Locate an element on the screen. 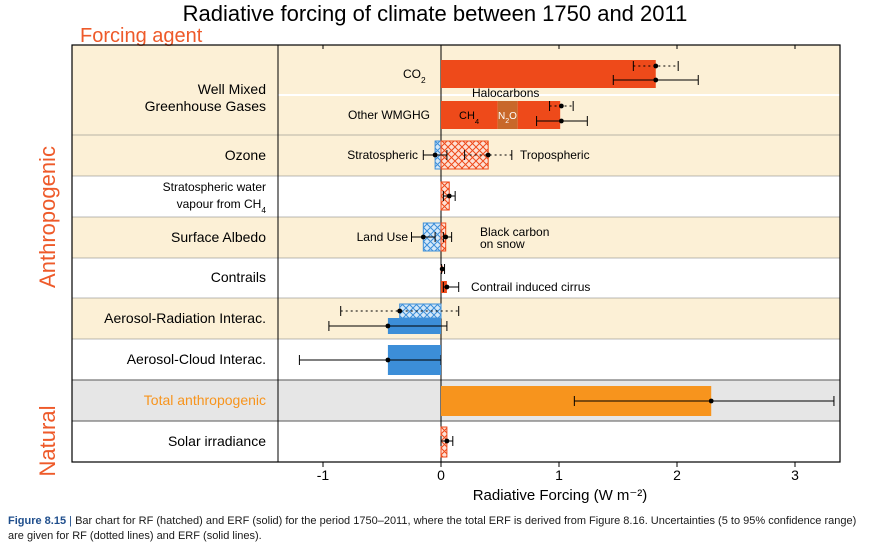 The height and width of the screenshot is (555, 870). inline-label-black-carbon-line1: Black carbon is located at coordinates (514, 232).